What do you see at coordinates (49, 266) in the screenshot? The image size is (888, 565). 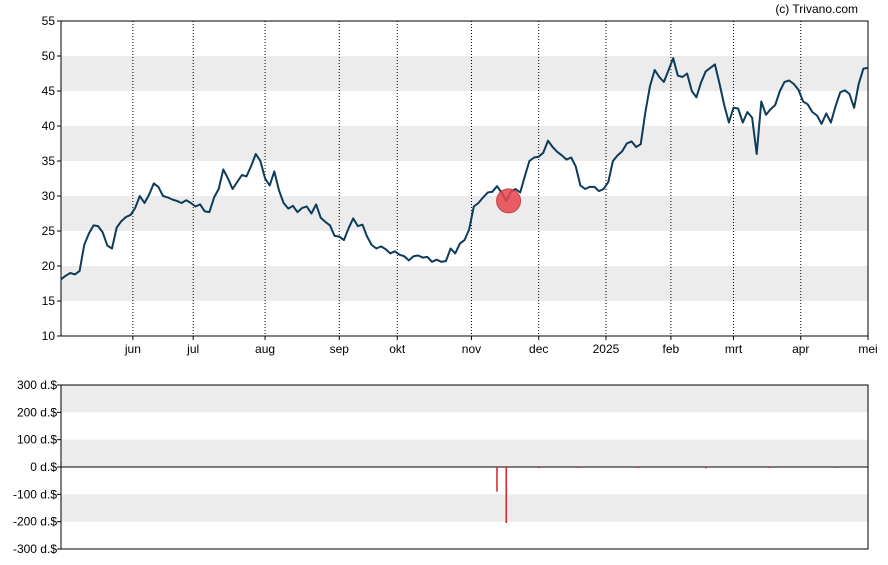 I see `y-tick-label: 20` at bounding box center [49, 266].